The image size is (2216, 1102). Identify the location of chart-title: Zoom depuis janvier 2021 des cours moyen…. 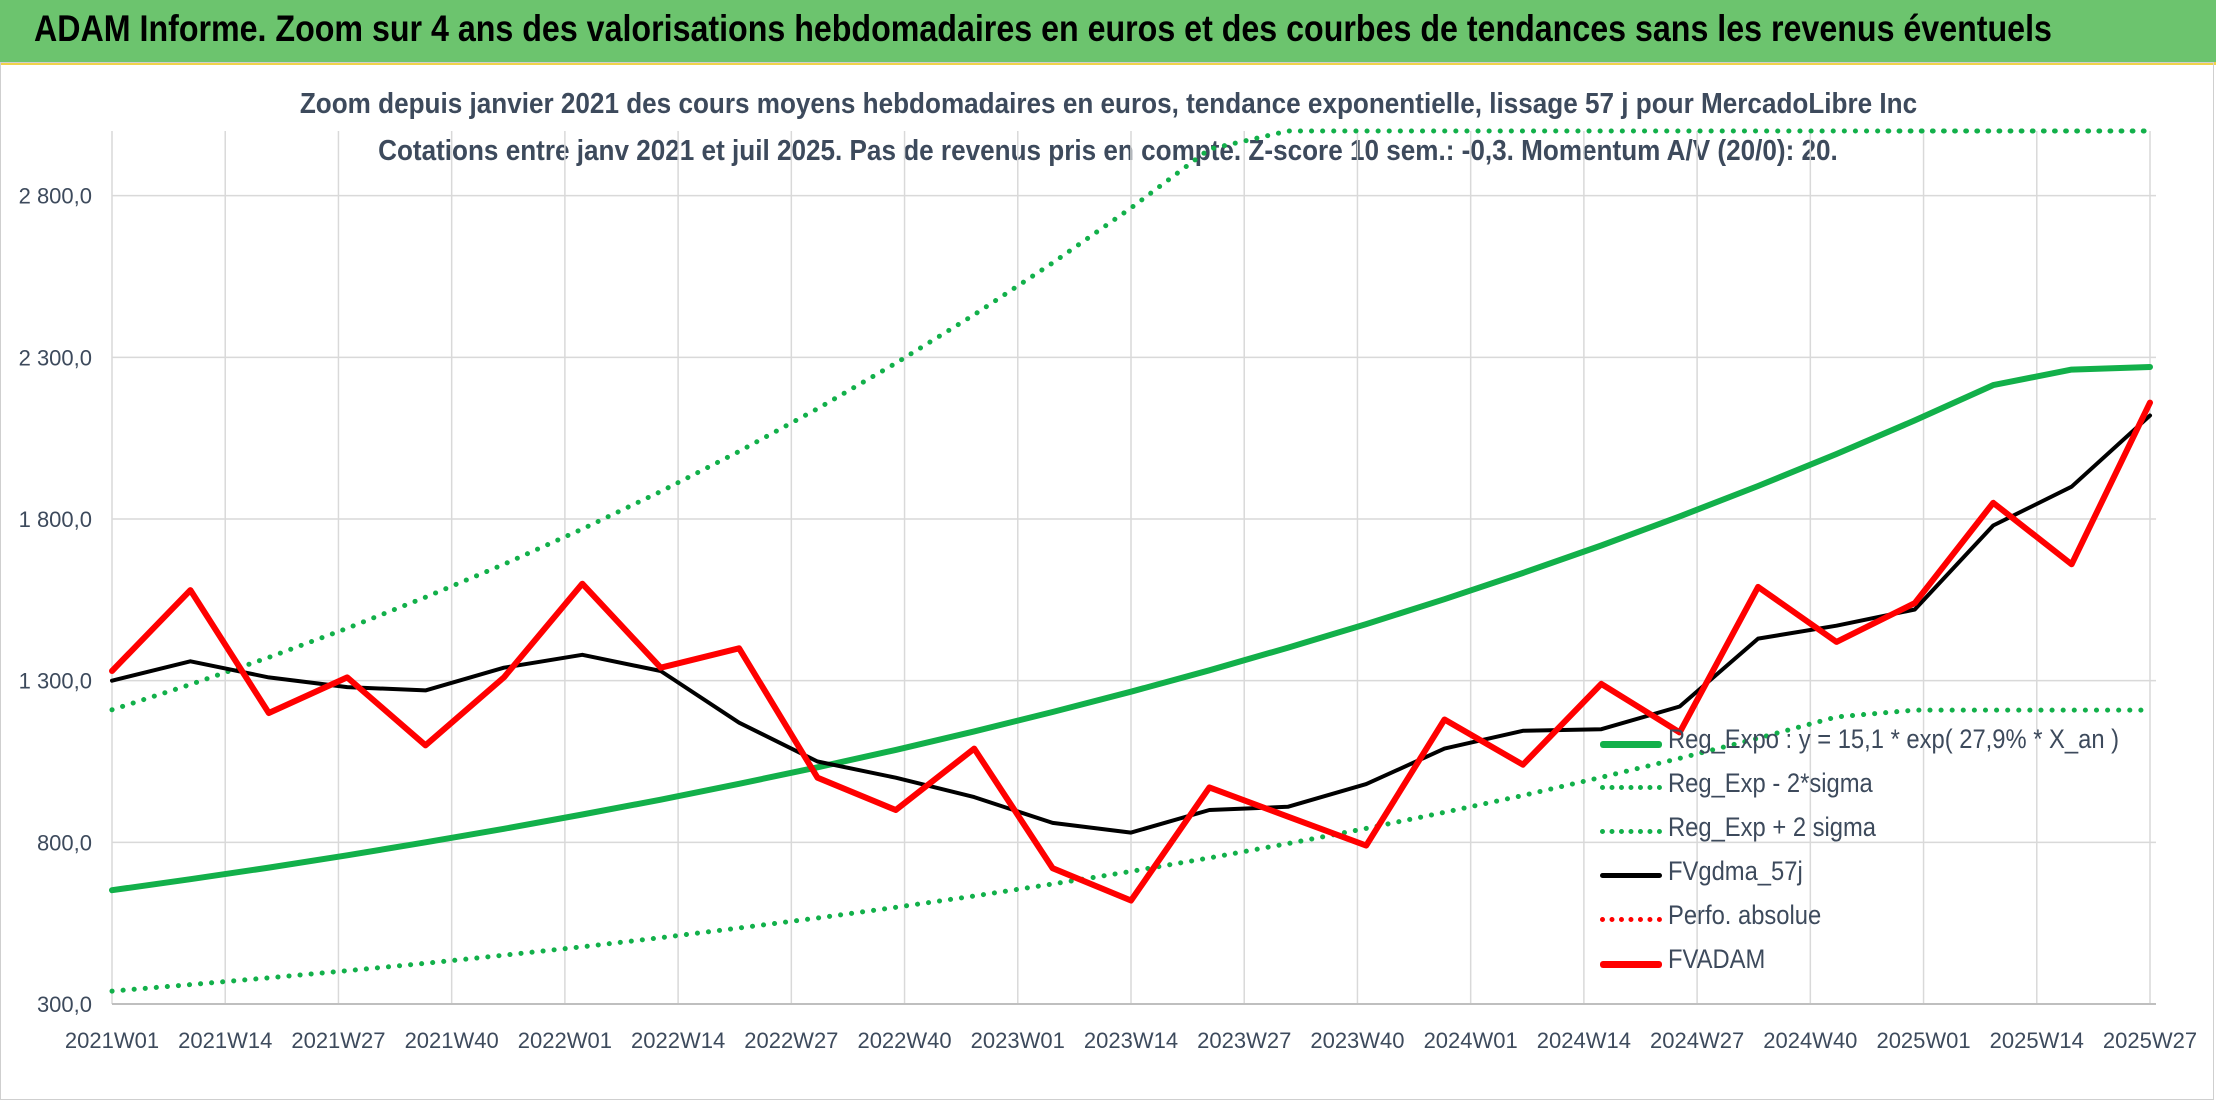
(1108, 104).